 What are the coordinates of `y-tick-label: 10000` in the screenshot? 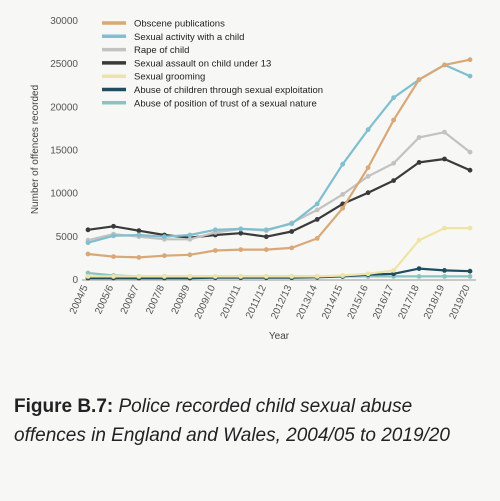 It's located at (64, 194).